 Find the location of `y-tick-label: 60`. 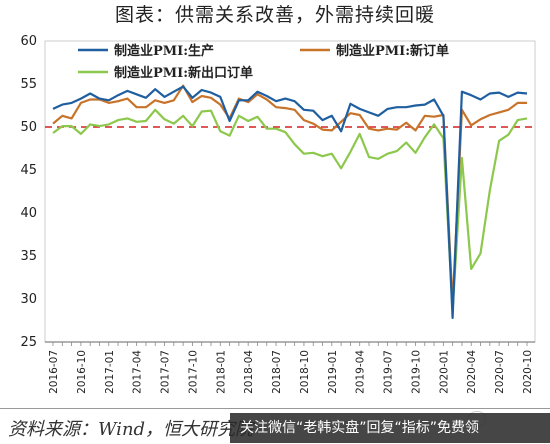

y-tick-label: 60 is located at coordinates (28, 41).